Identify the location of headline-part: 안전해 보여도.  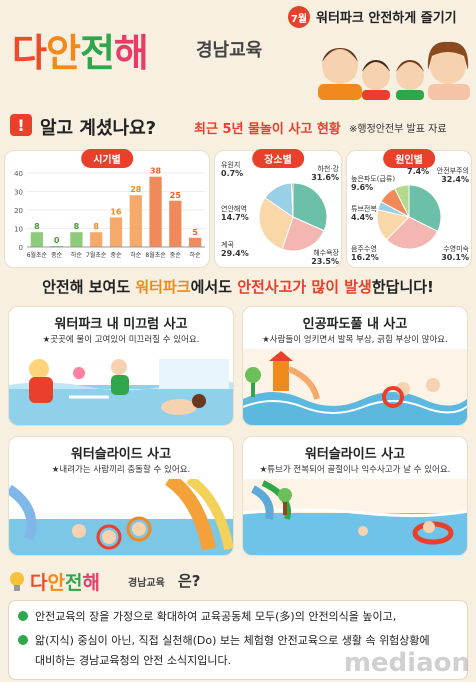
(89, 287).